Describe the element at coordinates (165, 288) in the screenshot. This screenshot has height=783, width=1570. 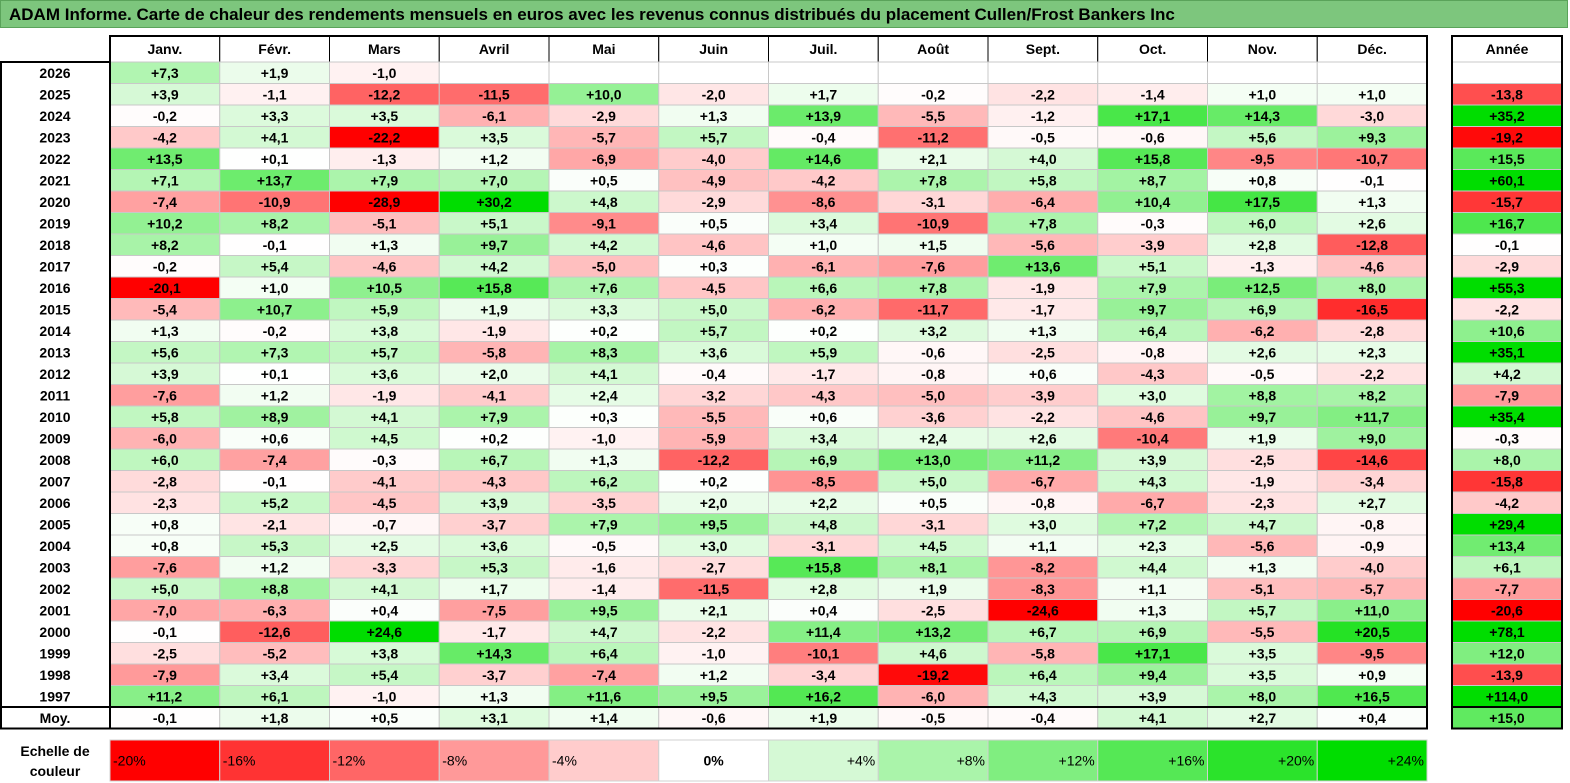
I see `cell-value: -20,1` at that location.